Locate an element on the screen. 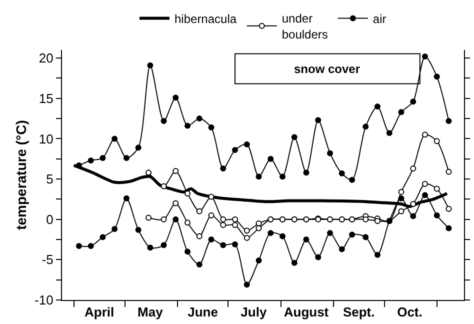 The image size is (474, 324). legend-label: under boulders is located at coordinates (305, 27).